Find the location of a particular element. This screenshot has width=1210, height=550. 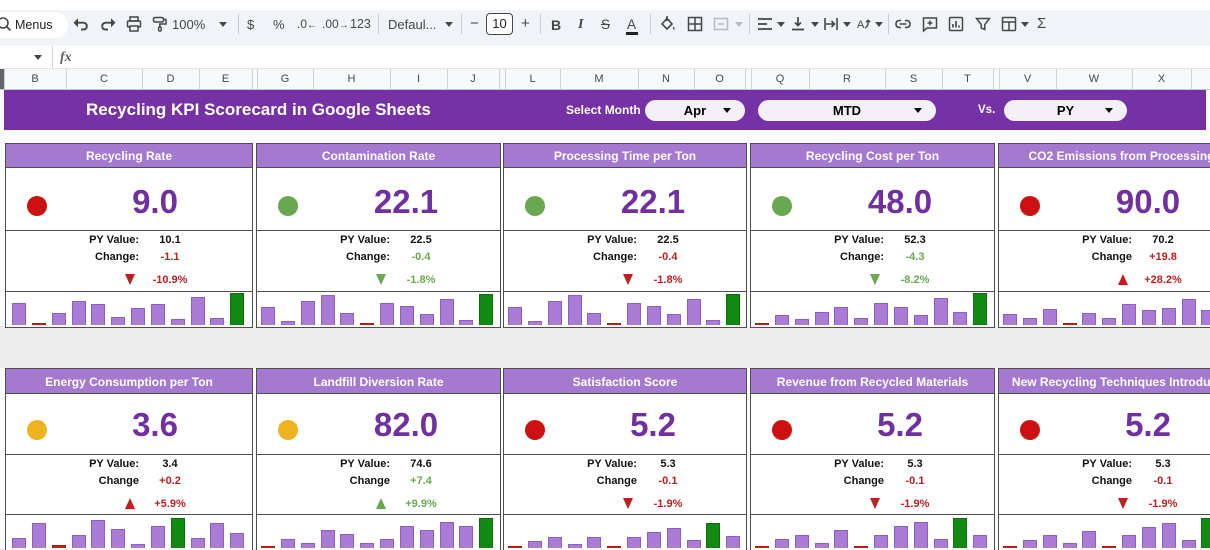

svg-text: A is located at coordinates (861, 25).